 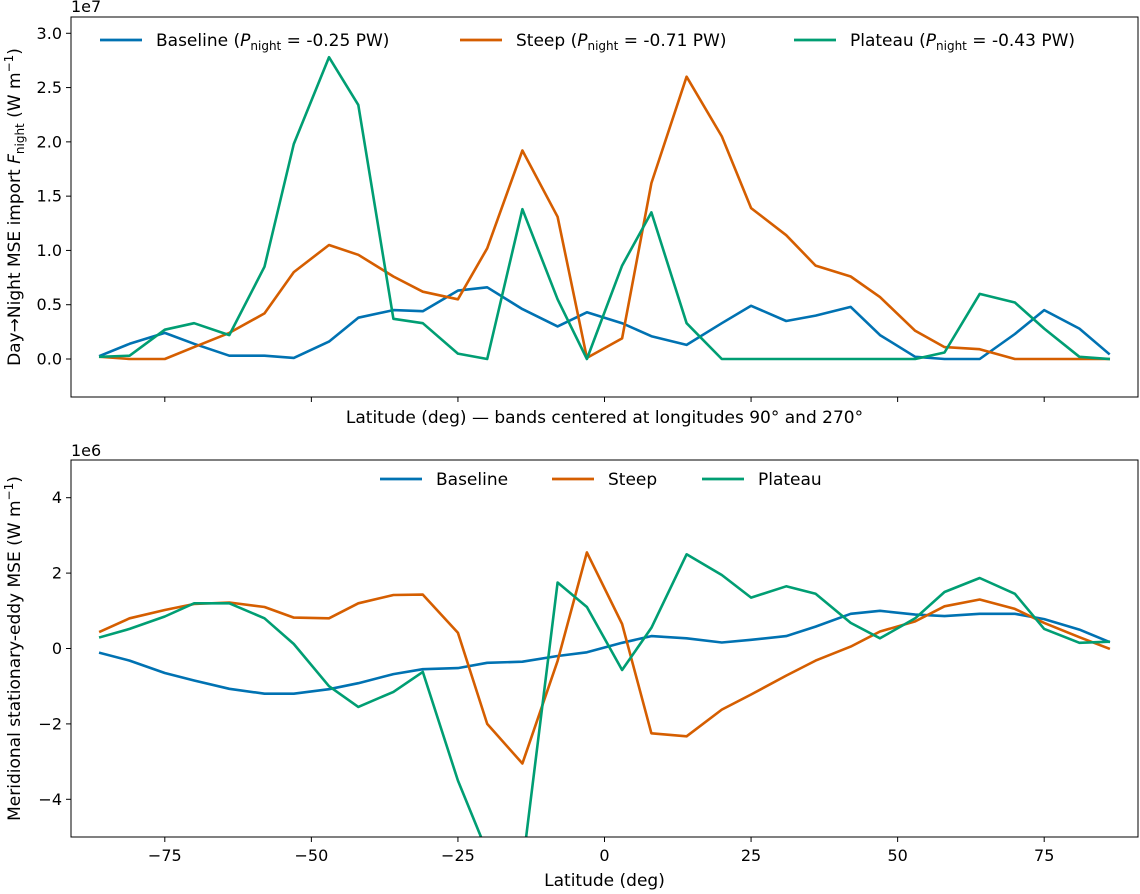 What do you see at coordinates (50, 723) in the screenshot?
I see `y-tick-label: −2` at bounding box center [50, 723].